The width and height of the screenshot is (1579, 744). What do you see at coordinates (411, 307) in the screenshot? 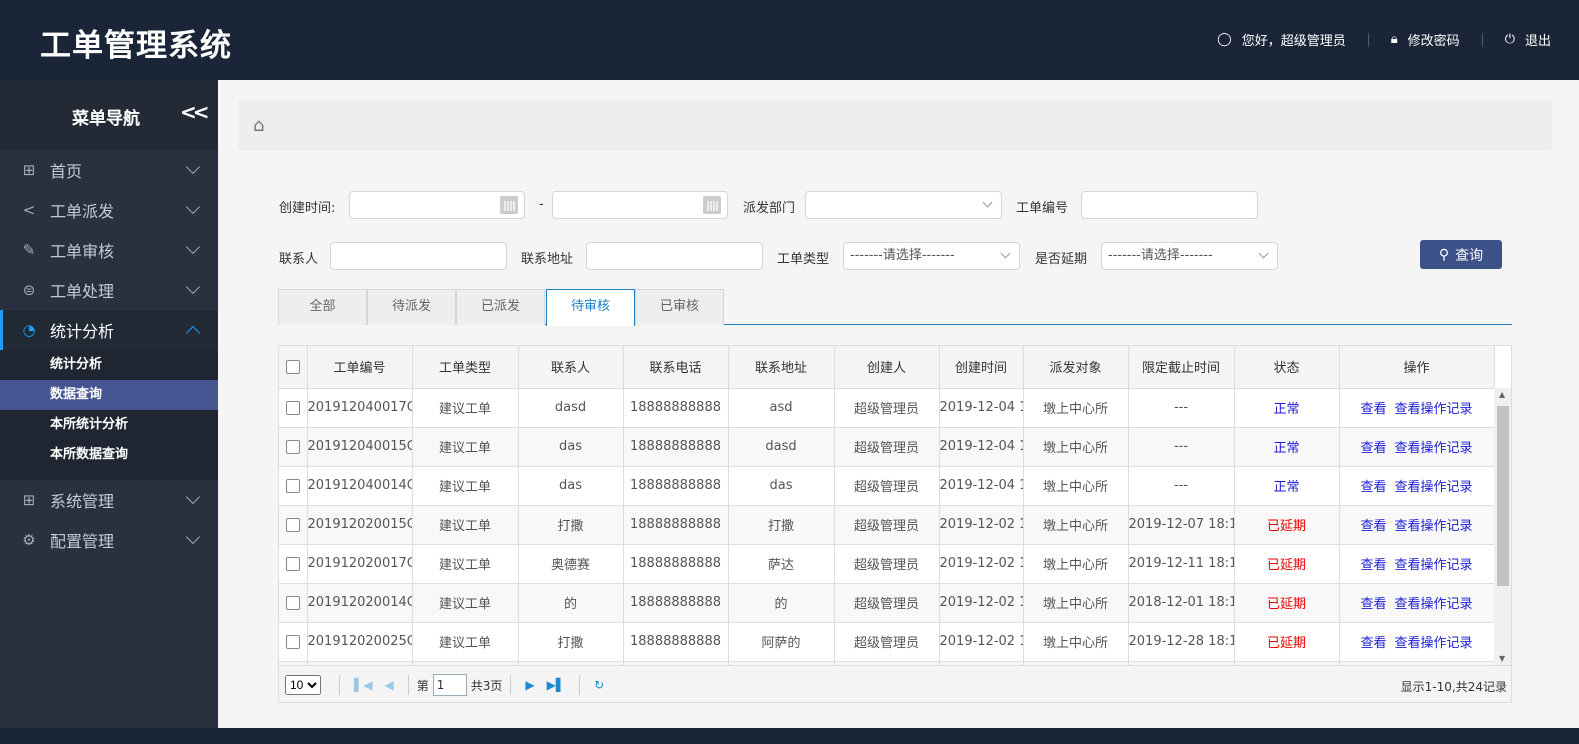
I see `tab-pending-dispatch: 待派发` at bounding box center [411, 307].